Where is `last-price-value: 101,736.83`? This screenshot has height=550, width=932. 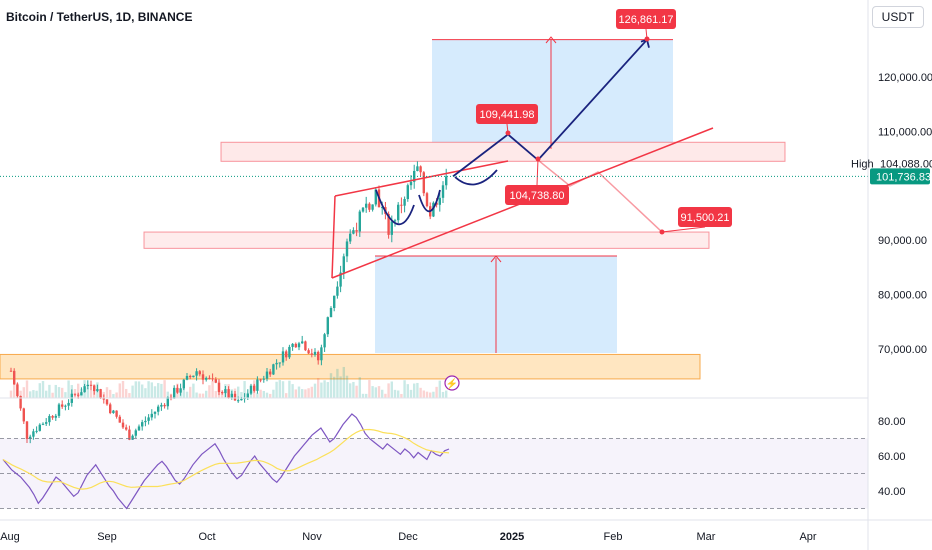
last-price-value: 101,736.83 is located at coordinates (903, 177).